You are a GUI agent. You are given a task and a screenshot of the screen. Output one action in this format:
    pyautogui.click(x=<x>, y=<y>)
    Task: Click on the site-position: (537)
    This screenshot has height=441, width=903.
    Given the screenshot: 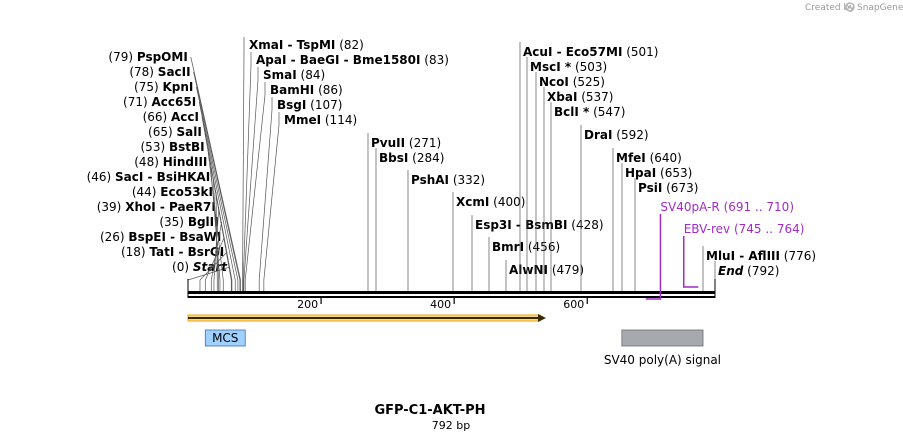 What is the action you would take?
    pyautogui.click(x=595, y=97)
    